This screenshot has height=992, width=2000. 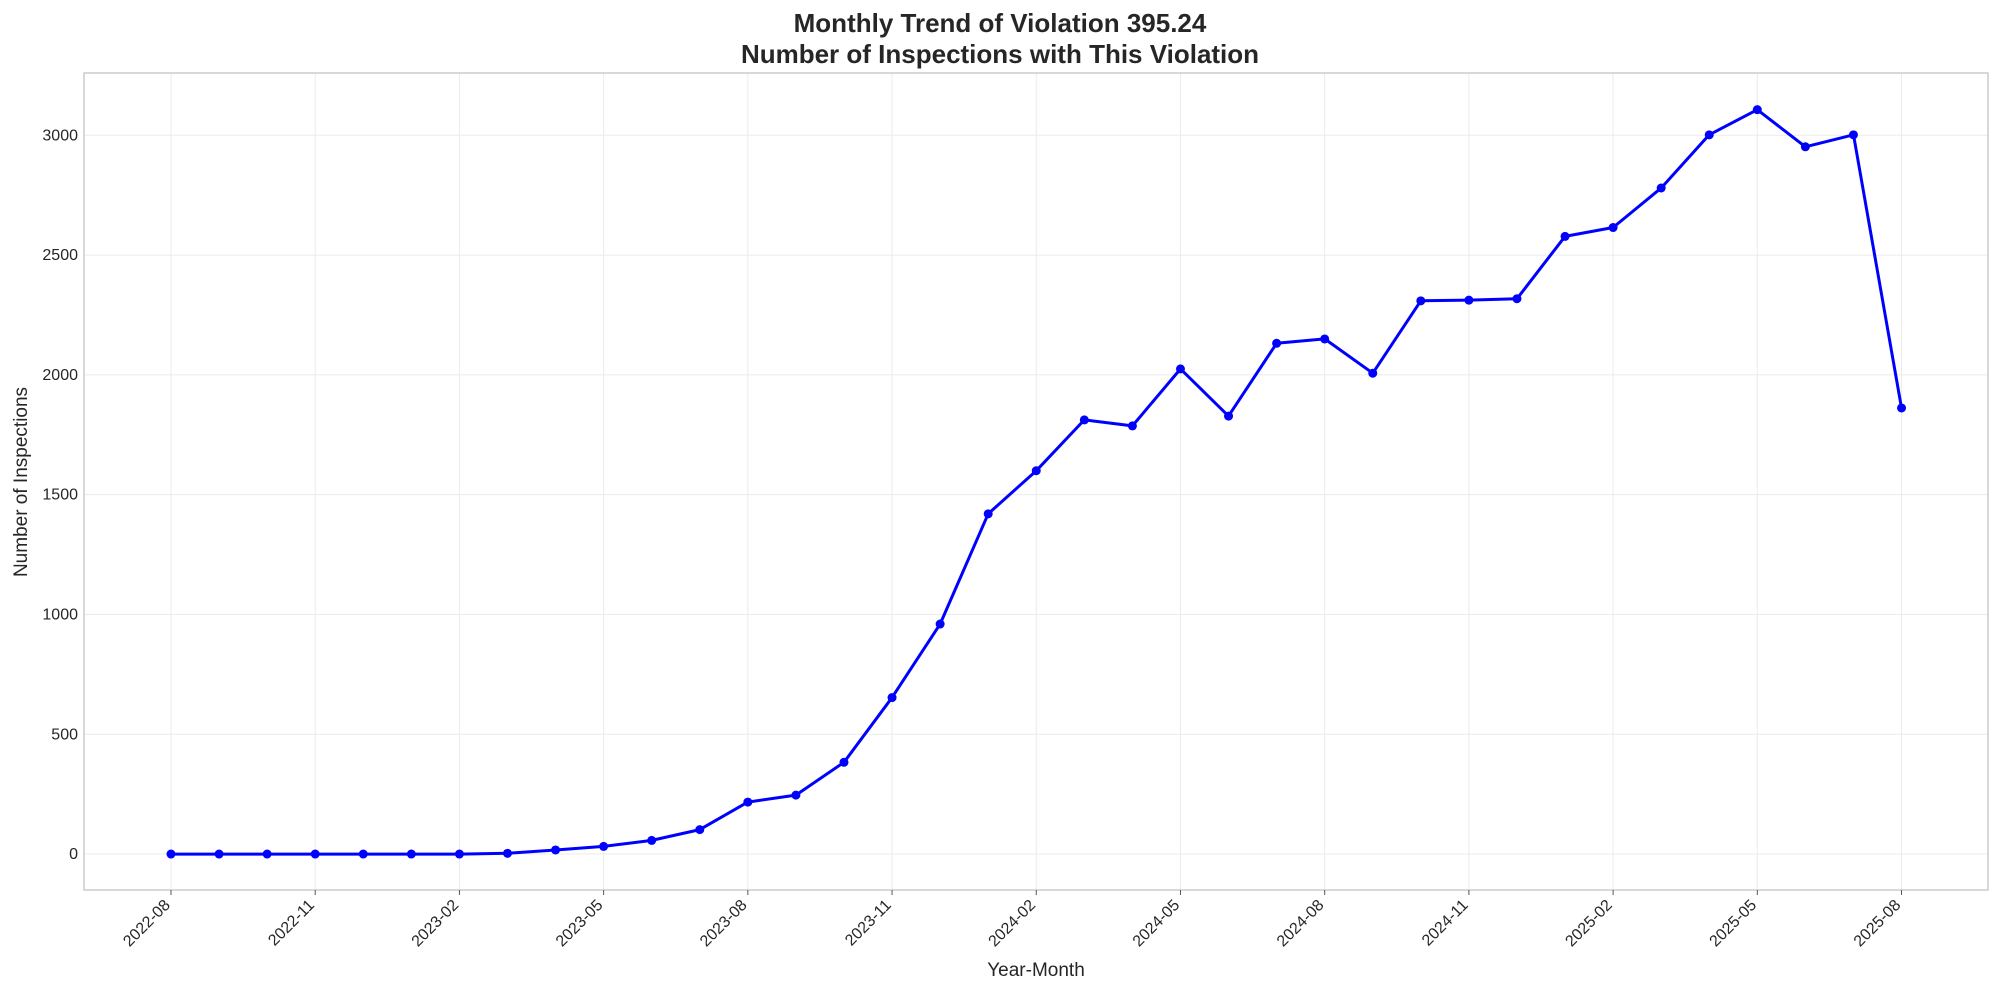 What do you see at coordinates (60, 135) in the screenshot?
I see `y-tick-label: 3000` at bounding box center [60, 135].